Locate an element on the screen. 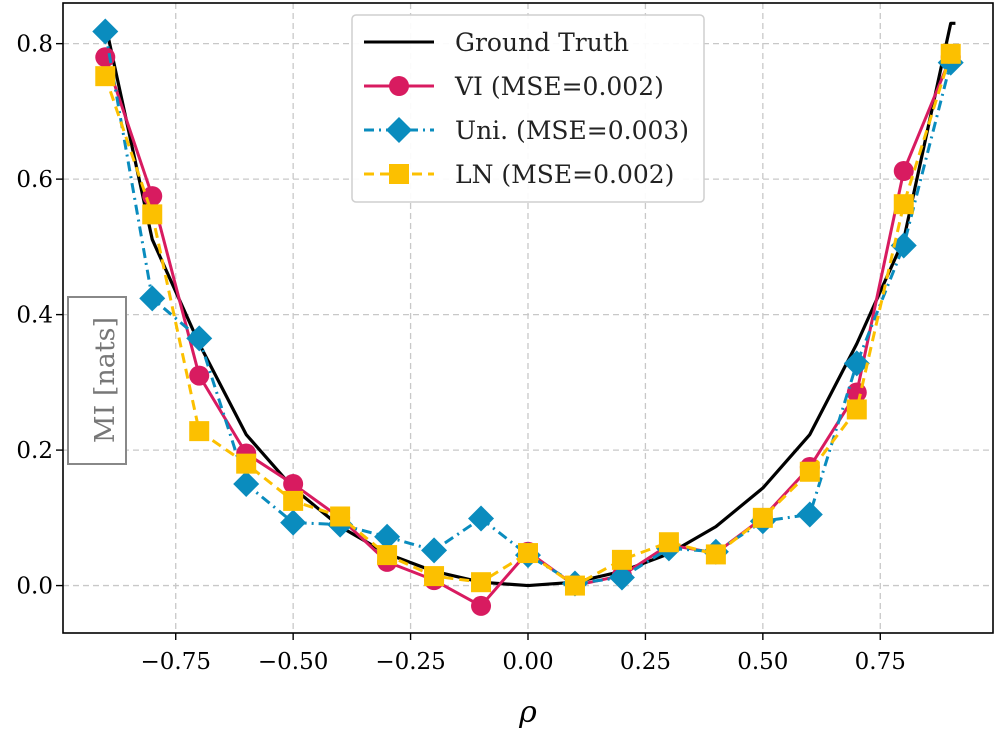 The width and height of the screenshot is (996, 730). y-axis-label-box: MI [nats] is located at coordinates (97, 380).